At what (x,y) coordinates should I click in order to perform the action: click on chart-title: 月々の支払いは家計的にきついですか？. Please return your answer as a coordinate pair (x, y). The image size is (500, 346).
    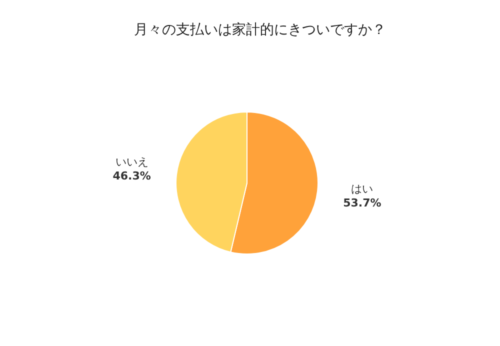
    Looking at the image, I should click on (260, 30).